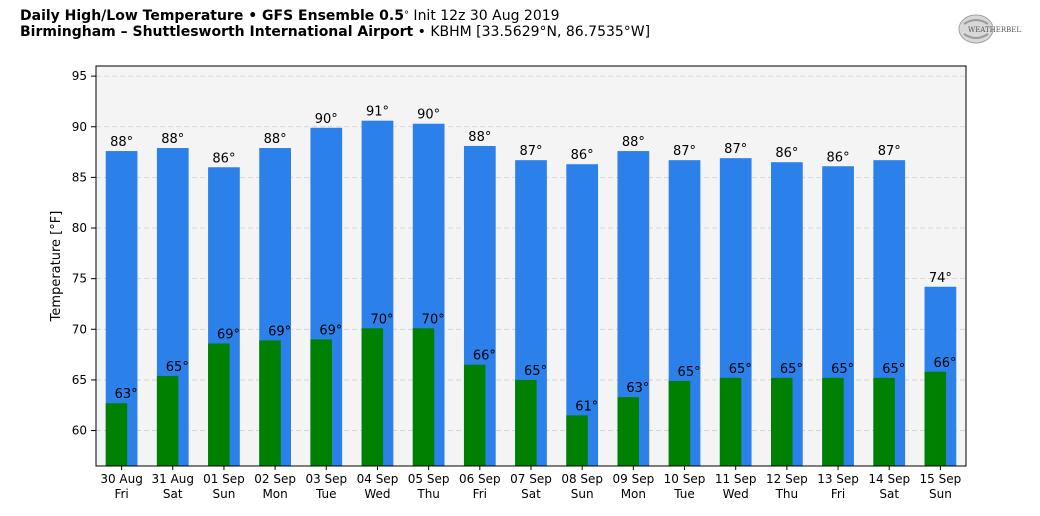  Describe the element at coordinates (79, 76) in the screenshot. I see `y-tick-label: 95` at that location.